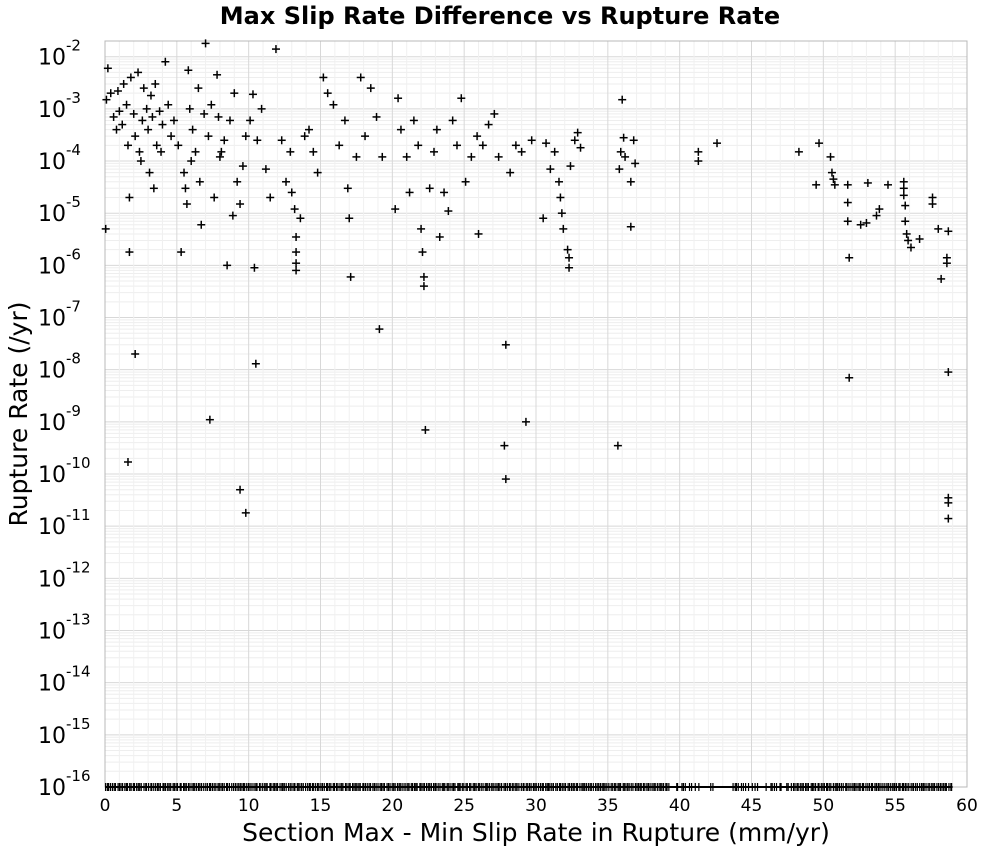 The width and height of the screenshot is (1000, 850). Describe the element at coordinates (895, 806) in the screenshot. I see `x-tick-label: 55` at that location.